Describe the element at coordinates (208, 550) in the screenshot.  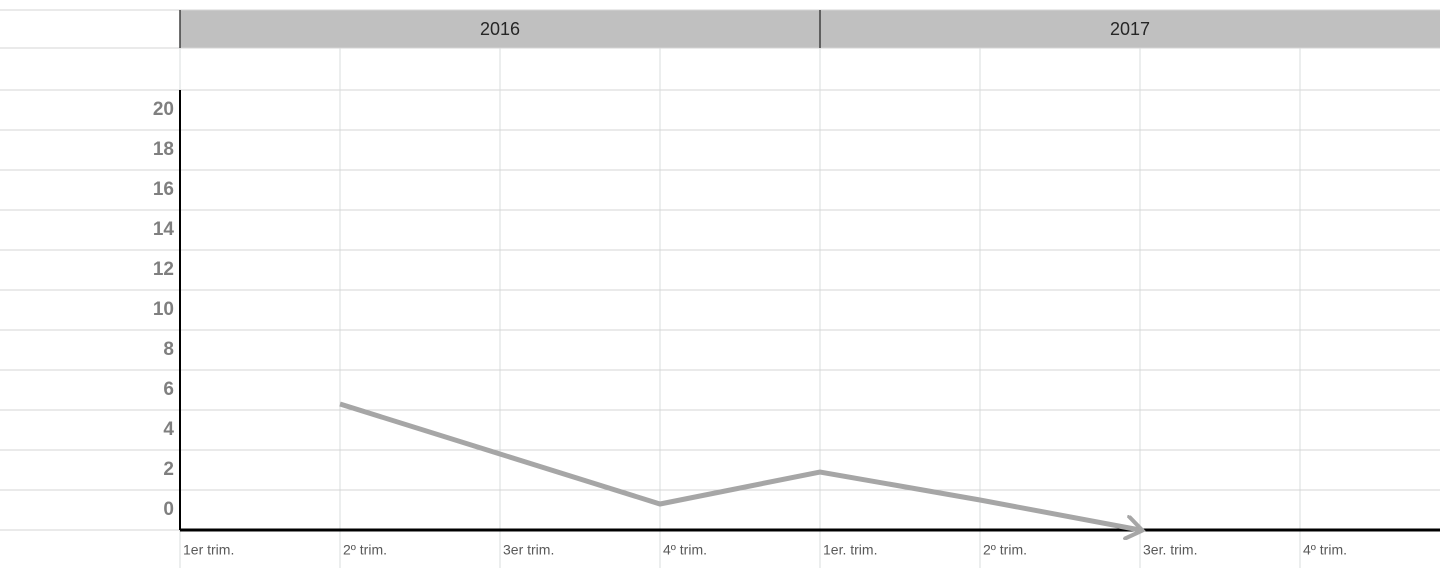
I see `x-tick-label: 1er trim.` at that location.